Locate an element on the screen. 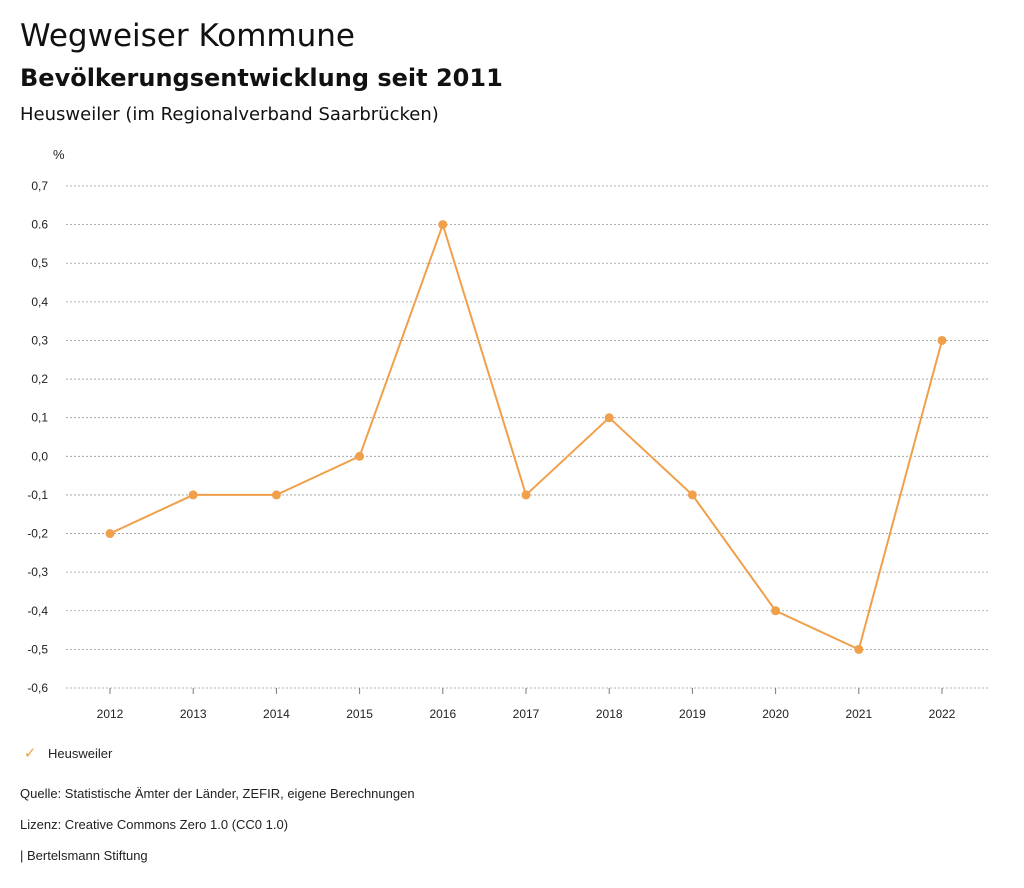 This screenshot has width=1024, height=888. x-tick-label: 2017 is located at coordinates (526, 714).